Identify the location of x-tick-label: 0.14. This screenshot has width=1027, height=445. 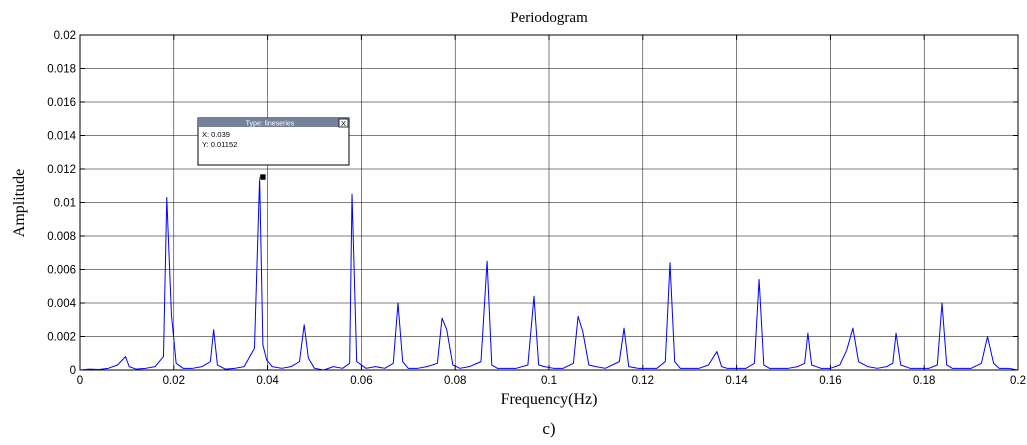
(736, 381).